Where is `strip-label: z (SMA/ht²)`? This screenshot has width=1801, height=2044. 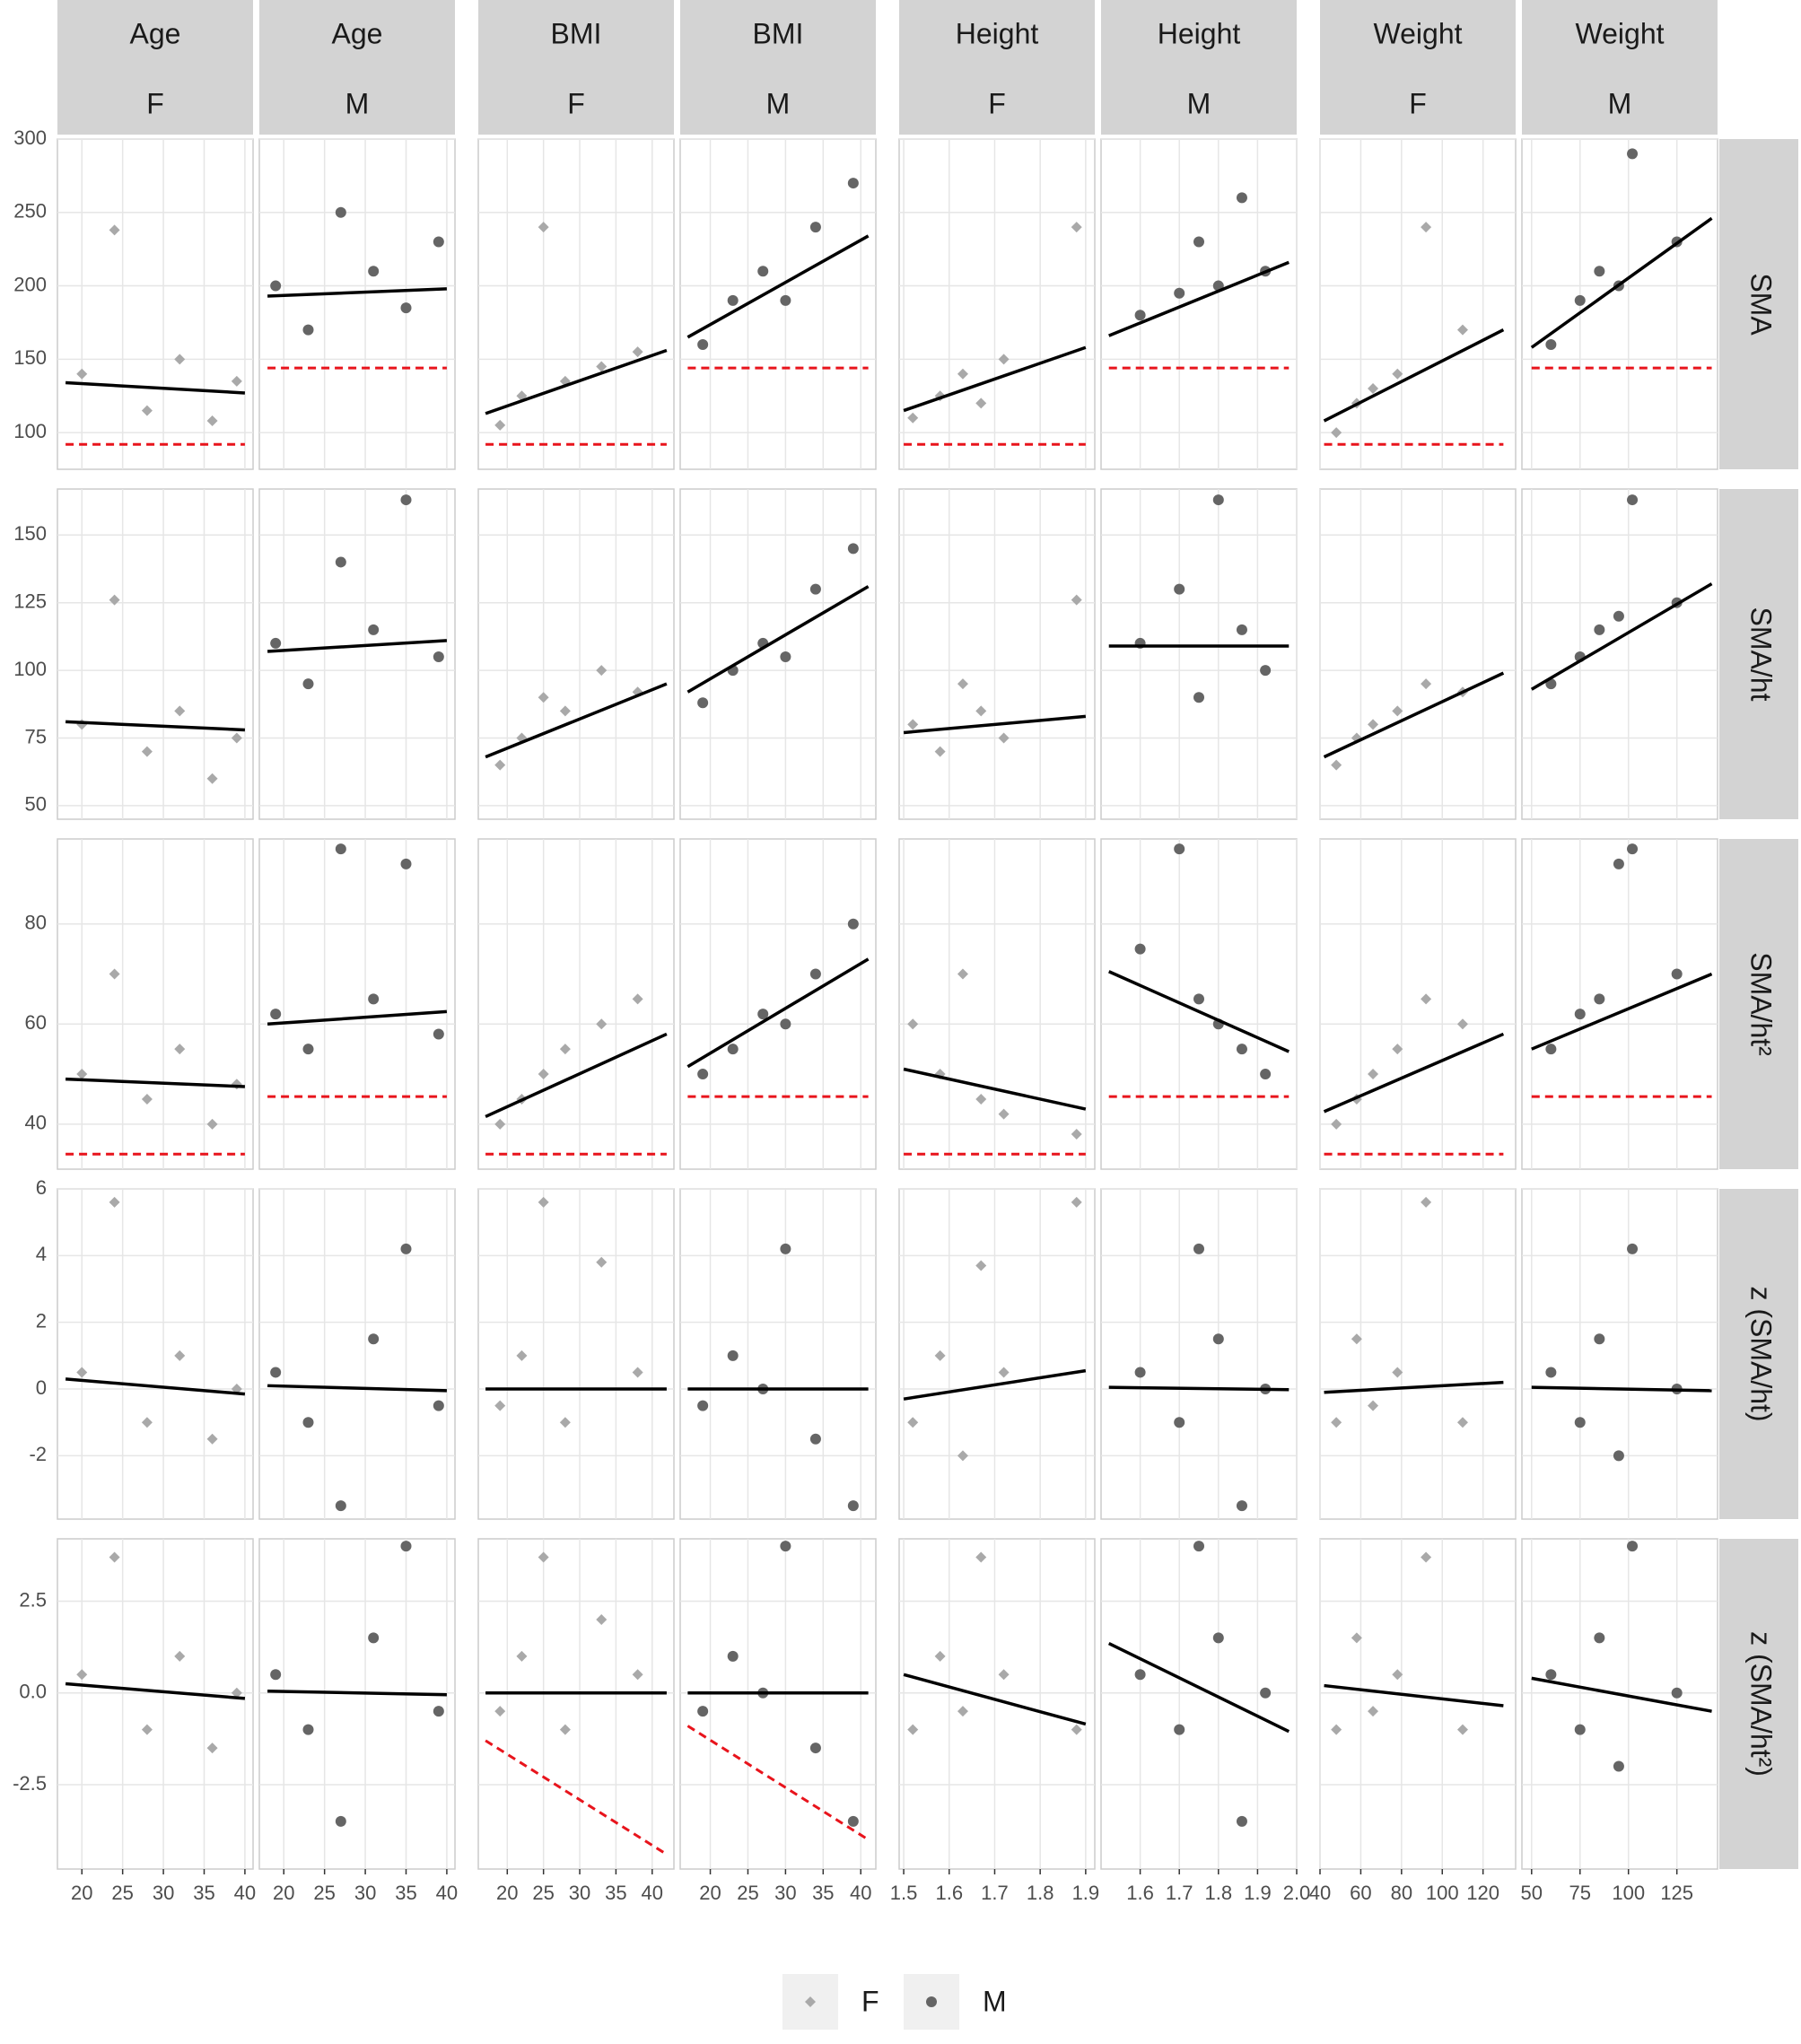 strip-label: z (SMA/ht²) is located at coordinates (1761, 1704).